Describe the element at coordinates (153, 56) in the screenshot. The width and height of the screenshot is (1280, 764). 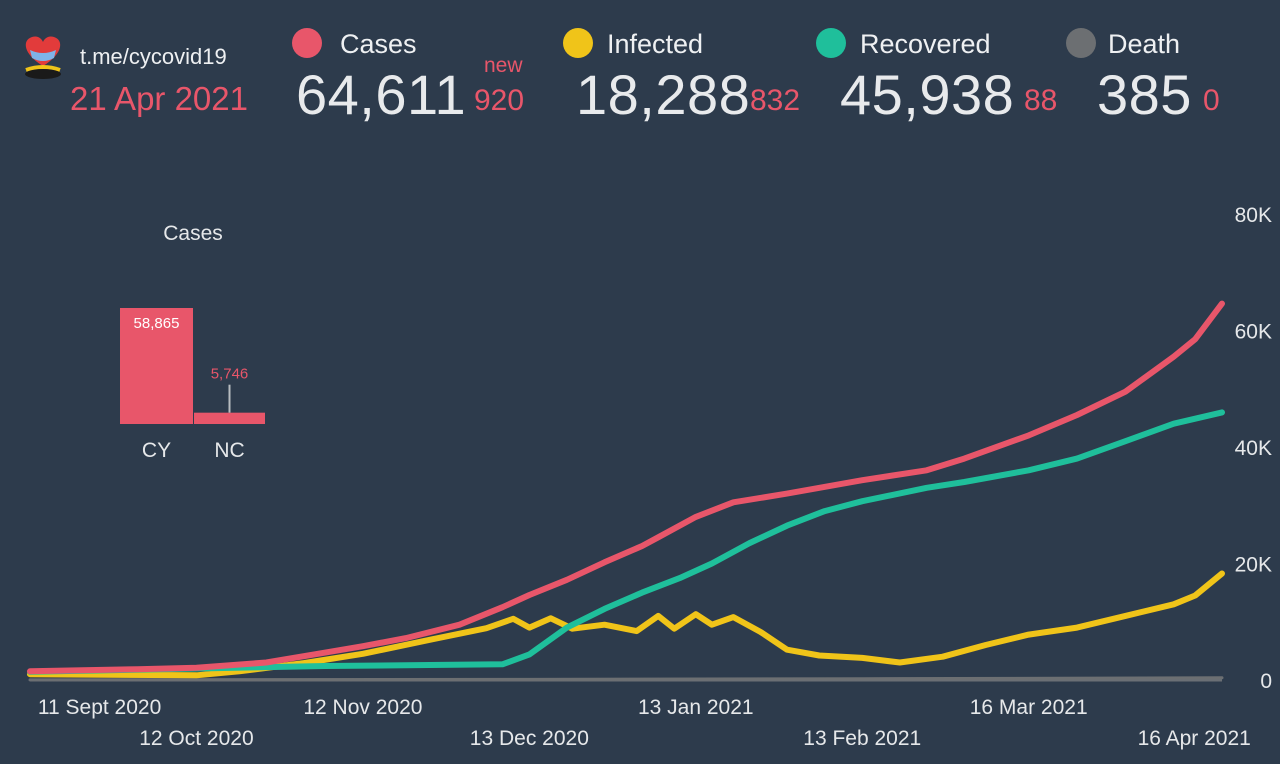
I see `telegram-link: t.me/cycovid19` at that location.